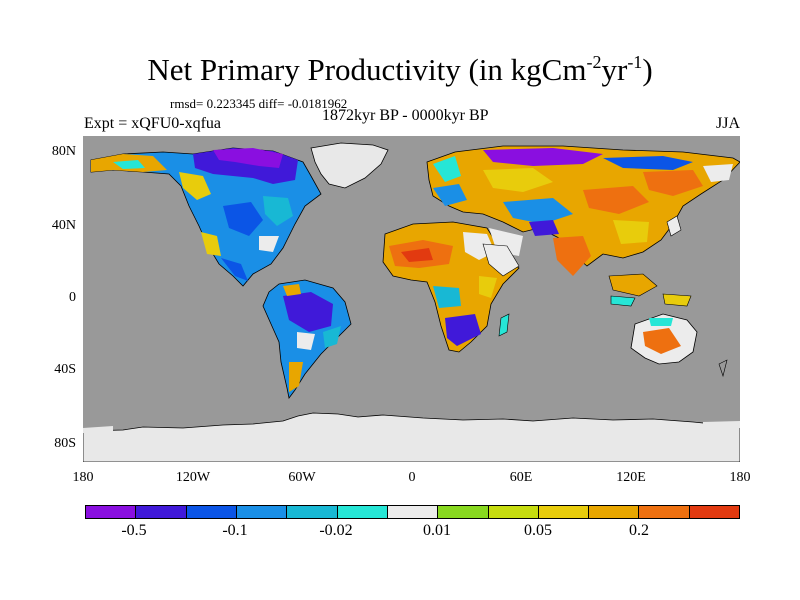  Describe the element at coordinates (234, 269) in the screenshot. I see `na-mexico` at that location.